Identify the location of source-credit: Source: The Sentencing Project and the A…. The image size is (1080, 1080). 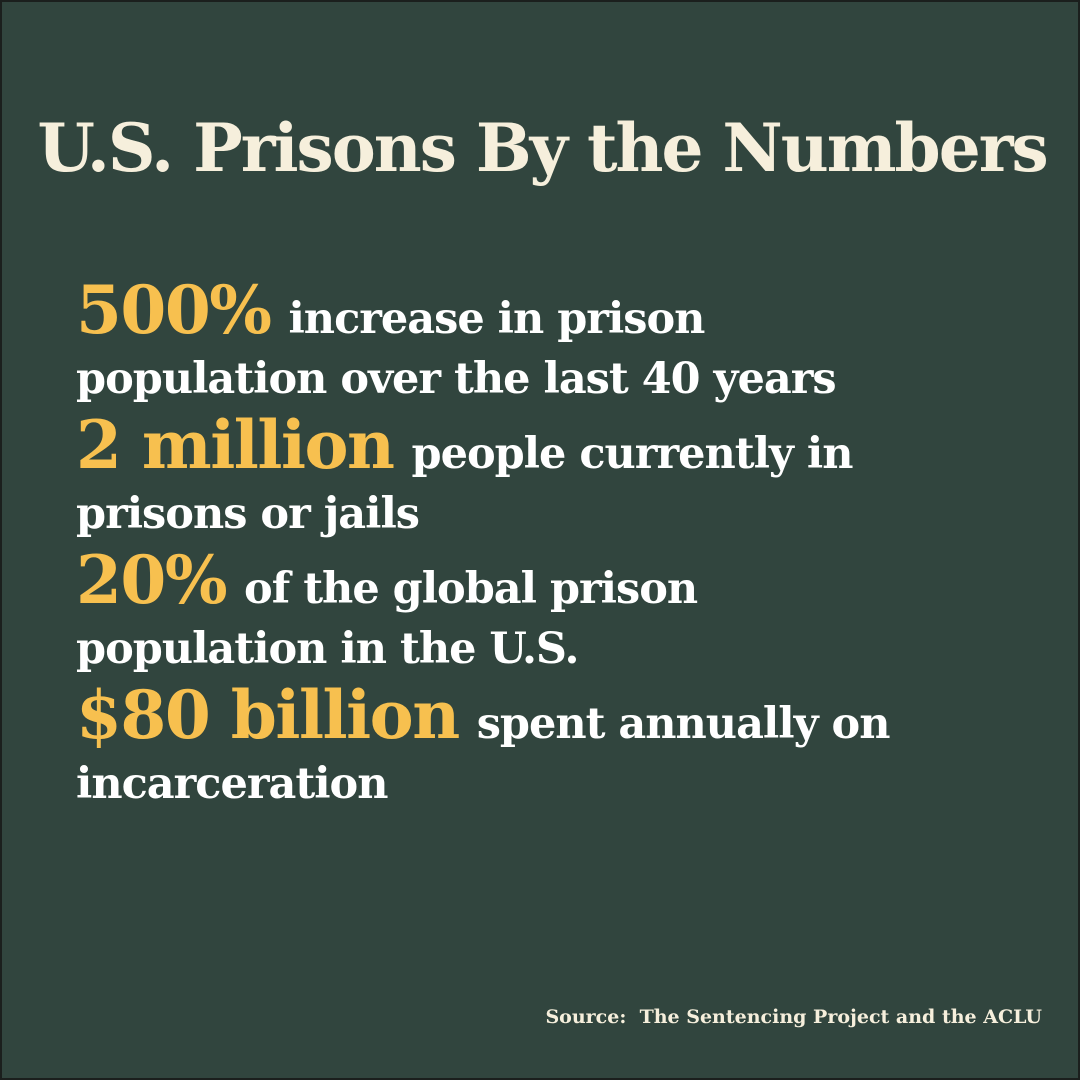
(793, 1017).